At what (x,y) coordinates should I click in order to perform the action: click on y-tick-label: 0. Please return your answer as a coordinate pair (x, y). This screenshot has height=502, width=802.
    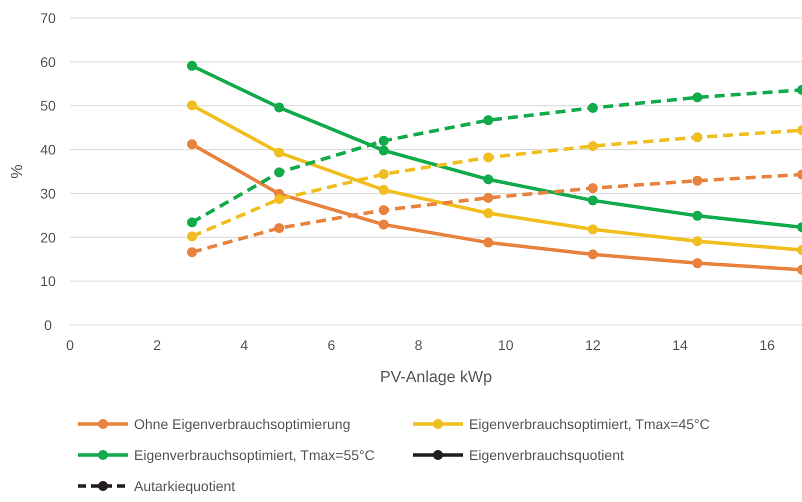
    Looking at the image, I should click on (48, 325).